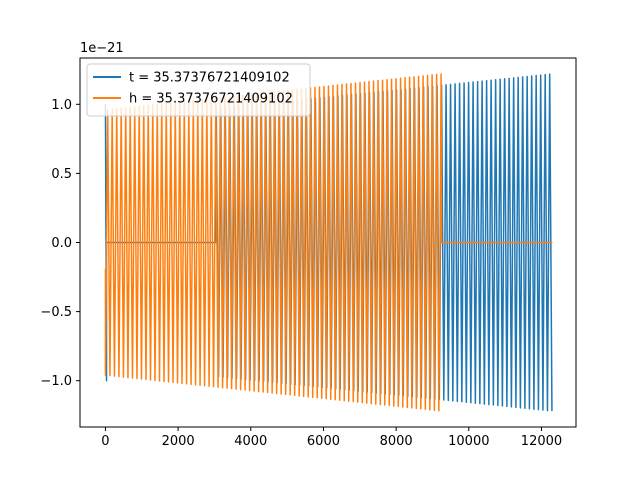 The image size is (640, 480). Describe the element at coordinates (209, 78) in the screenshot. I see `legend-entry: t = 35.37376721409102` at that location.